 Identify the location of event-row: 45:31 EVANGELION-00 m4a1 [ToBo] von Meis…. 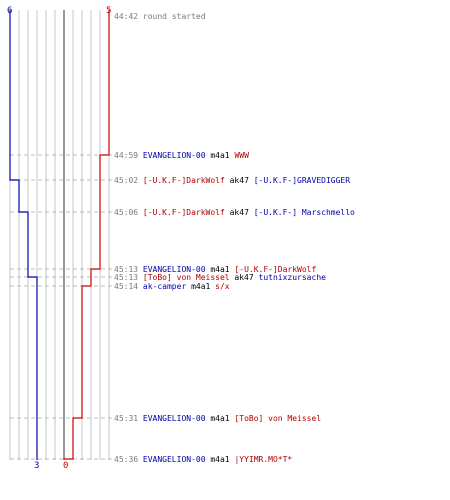
(217, 418).